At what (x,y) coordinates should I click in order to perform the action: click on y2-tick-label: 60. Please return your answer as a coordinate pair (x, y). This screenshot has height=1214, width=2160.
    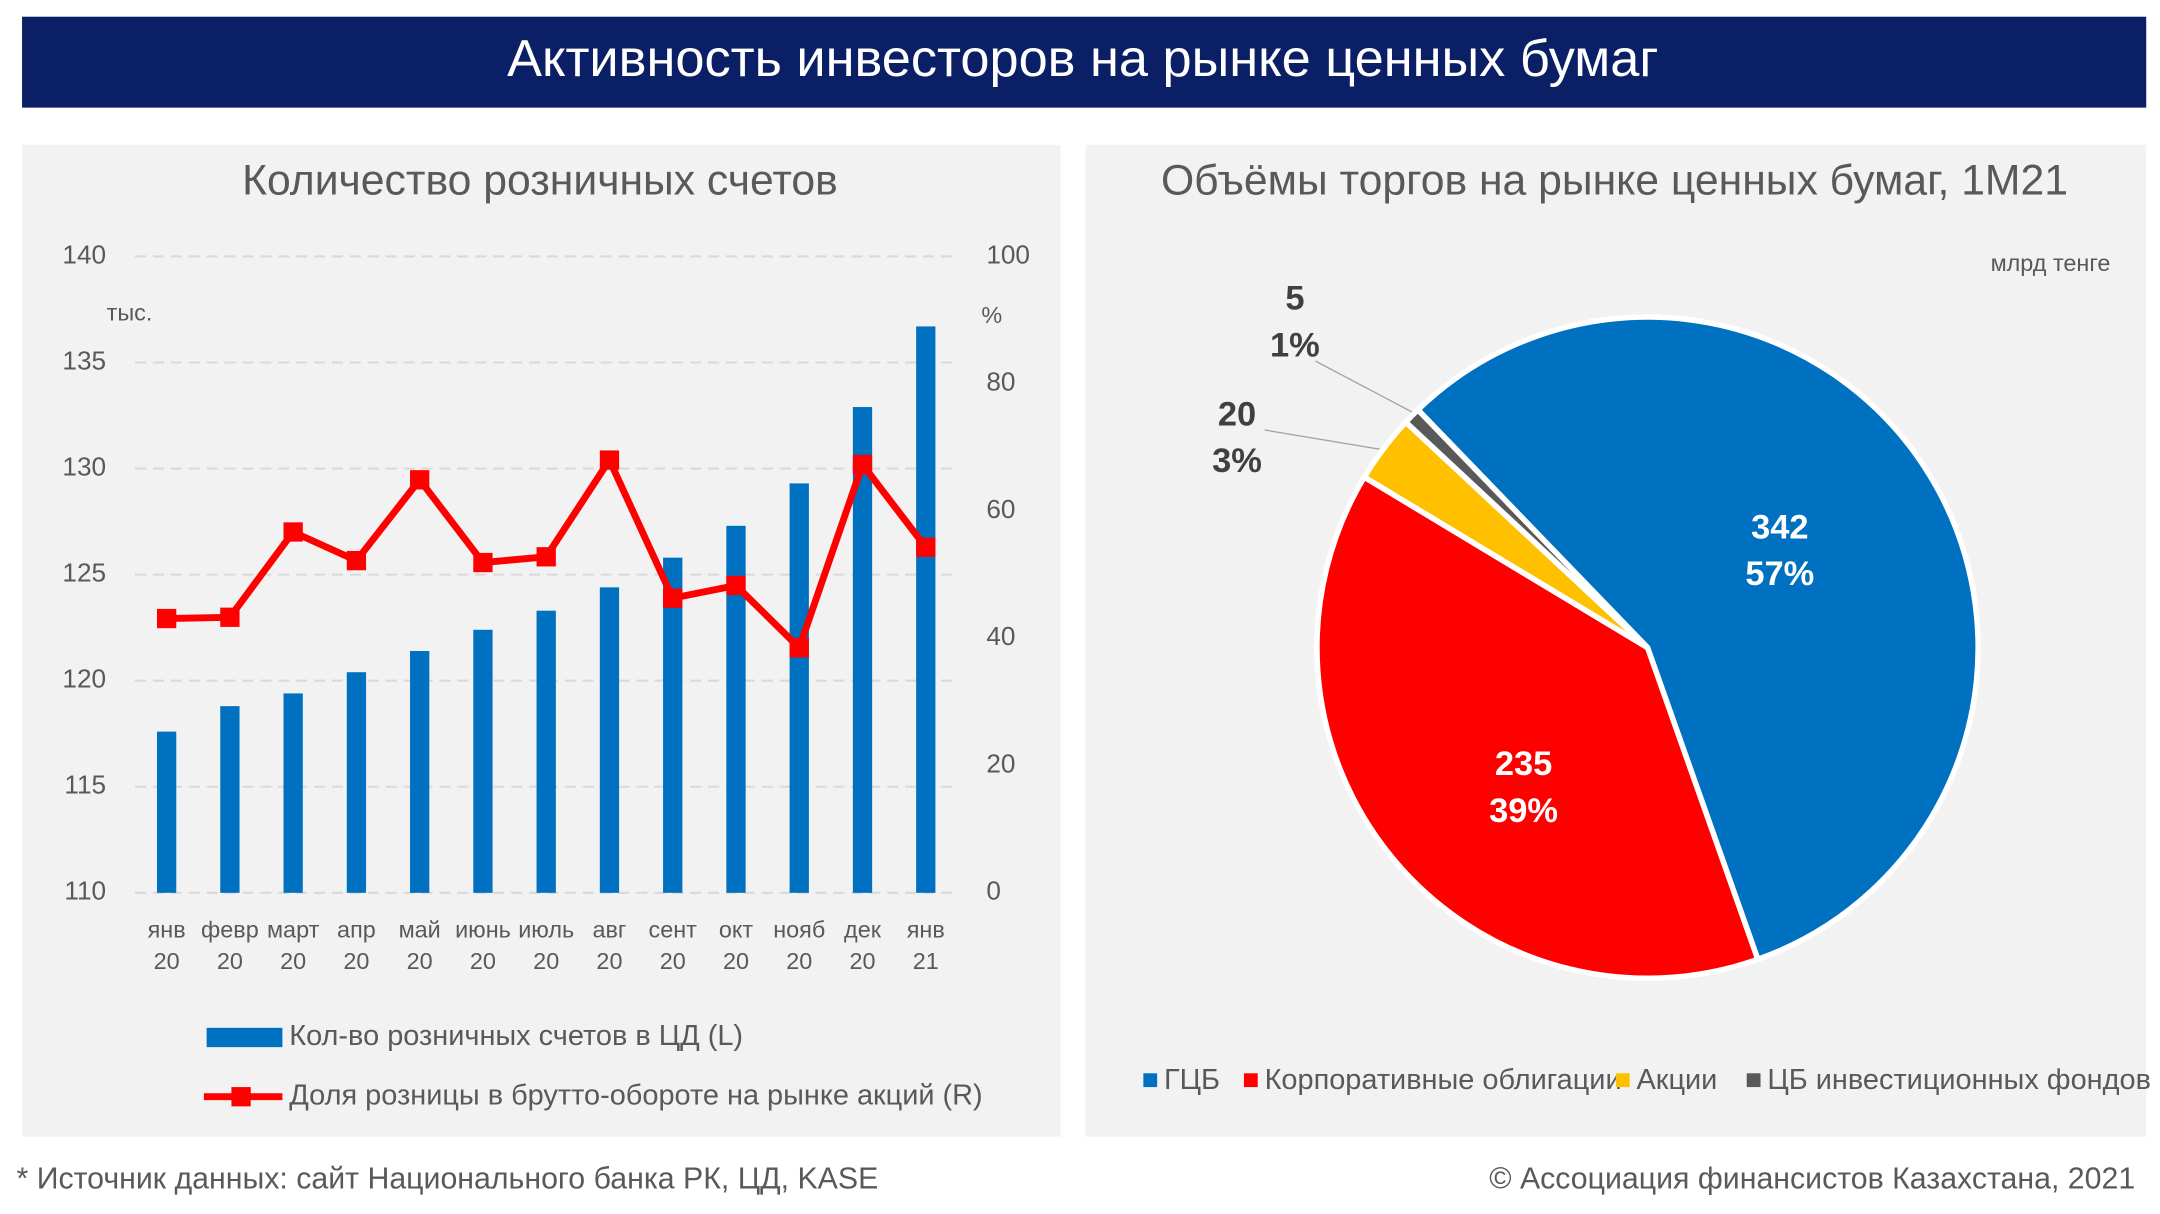
    Looking at the image, I should click on (1000, 509).